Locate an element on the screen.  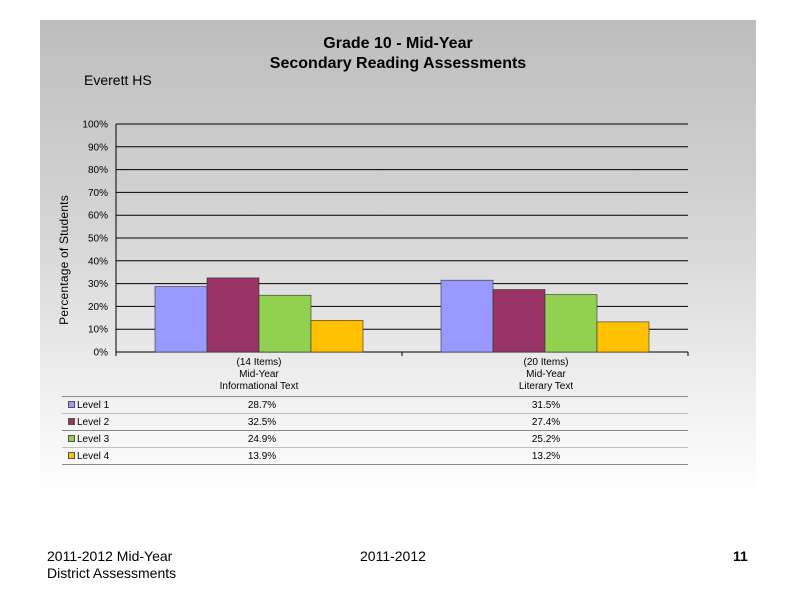
category-type: Informational Text is located at coordinates (259, 386).